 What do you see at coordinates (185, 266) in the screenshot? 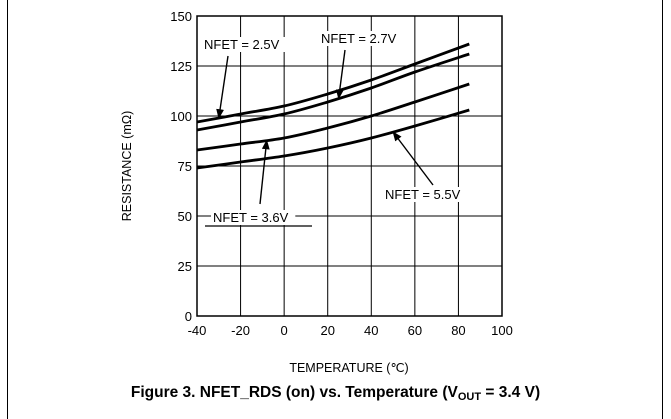
I see `y-tick-label: 25` at bounding box center [185, 266].